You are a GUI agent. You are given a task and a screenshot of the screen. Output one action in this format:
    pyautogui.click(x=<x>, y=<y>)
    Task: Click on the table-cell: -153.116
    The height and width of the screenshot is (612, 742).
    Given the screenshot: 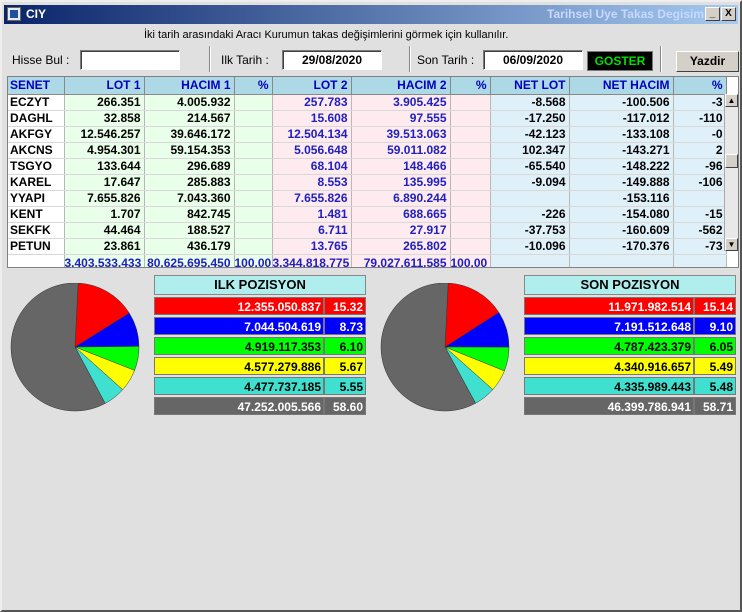 What is the action you would take?
    pyautogui.click(x=621, y=198)
    